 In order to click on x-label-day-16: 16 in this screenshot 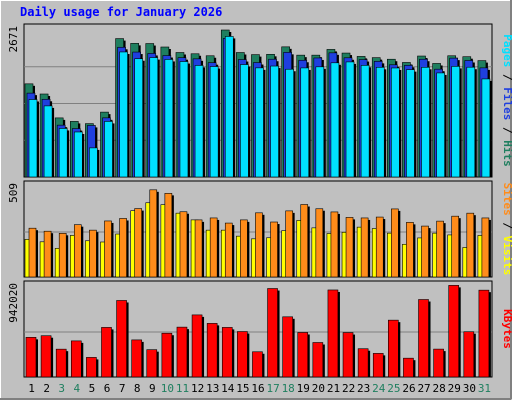, I will do `click(257, 388)`.